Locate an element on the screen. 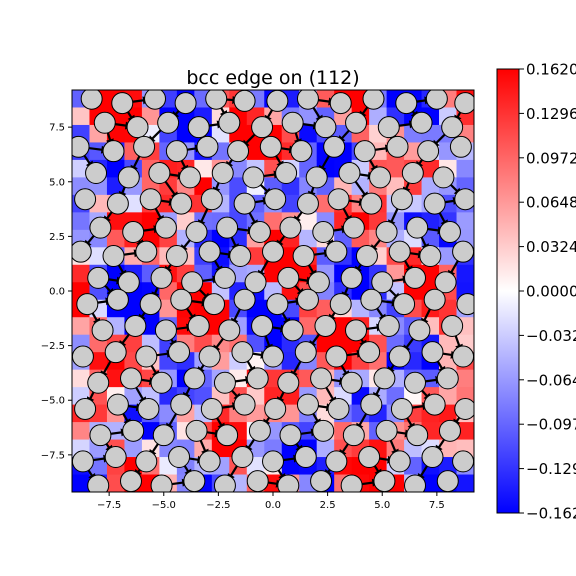 The image size is (576, 576). y-tick-label: 0.0 is located at coordinates (57, 292).